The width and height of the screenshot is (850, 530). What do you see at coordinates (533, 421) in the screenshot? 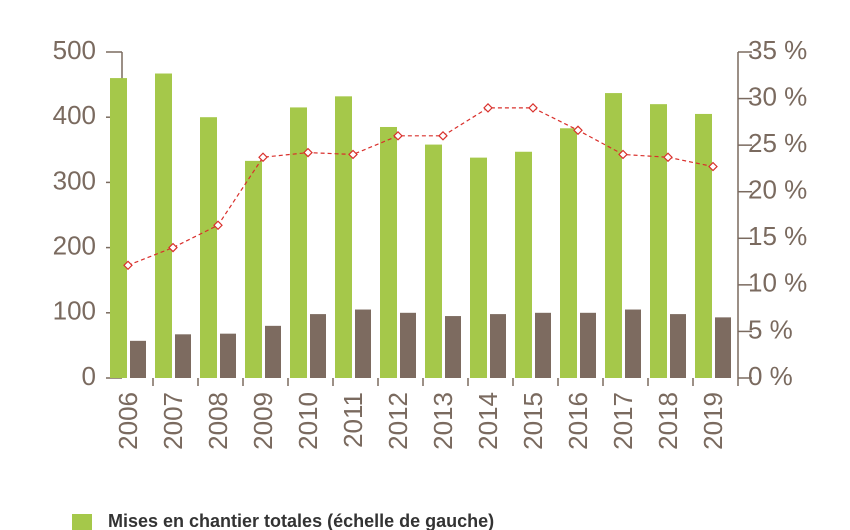
I see `x-tick-label: 2015` at bounding box center [533, 421].